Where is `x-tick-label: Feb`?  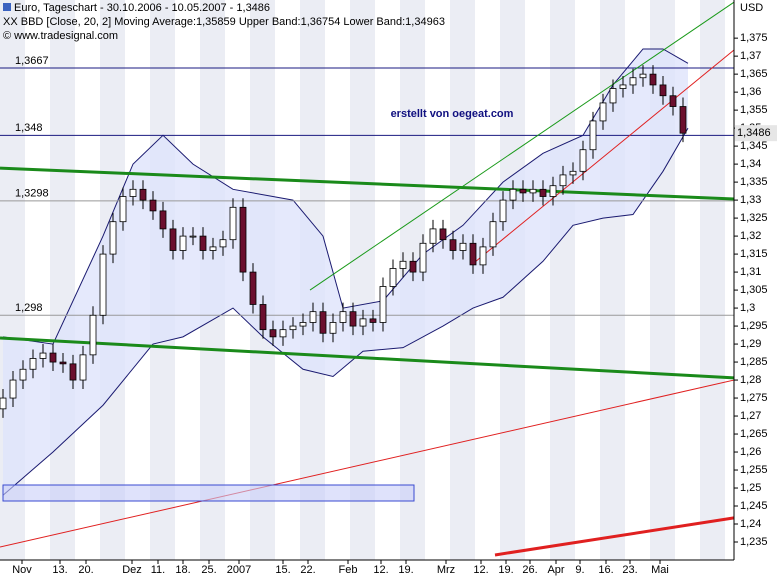
x-tick-label: Feb is located at coordinates (348, 570).